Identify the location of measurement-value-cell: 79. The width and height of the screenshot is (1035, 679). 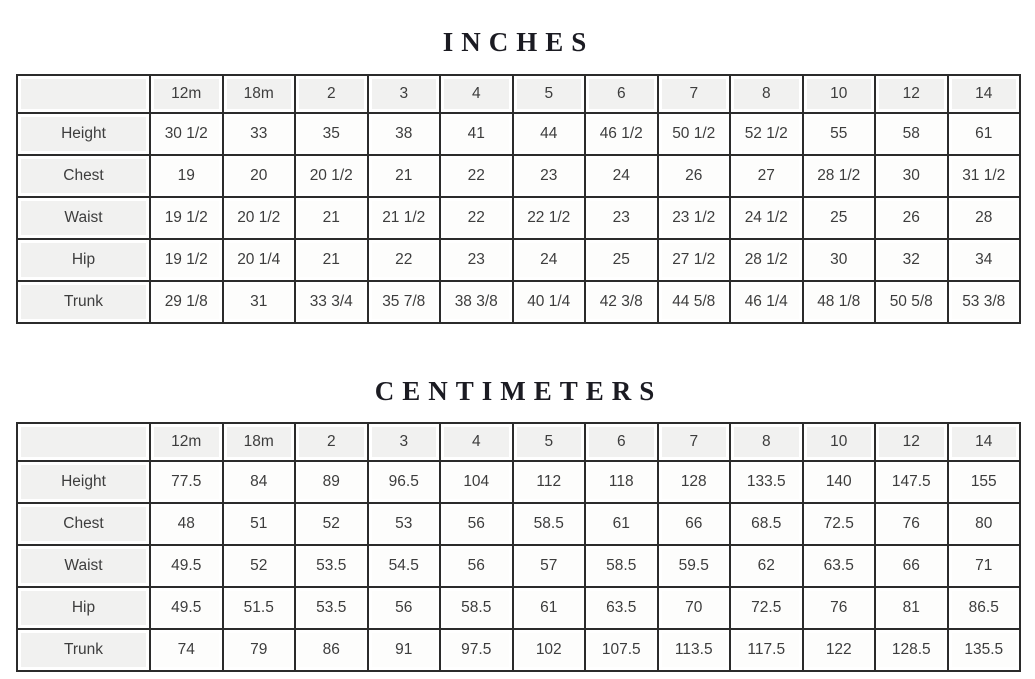
(258, 650).